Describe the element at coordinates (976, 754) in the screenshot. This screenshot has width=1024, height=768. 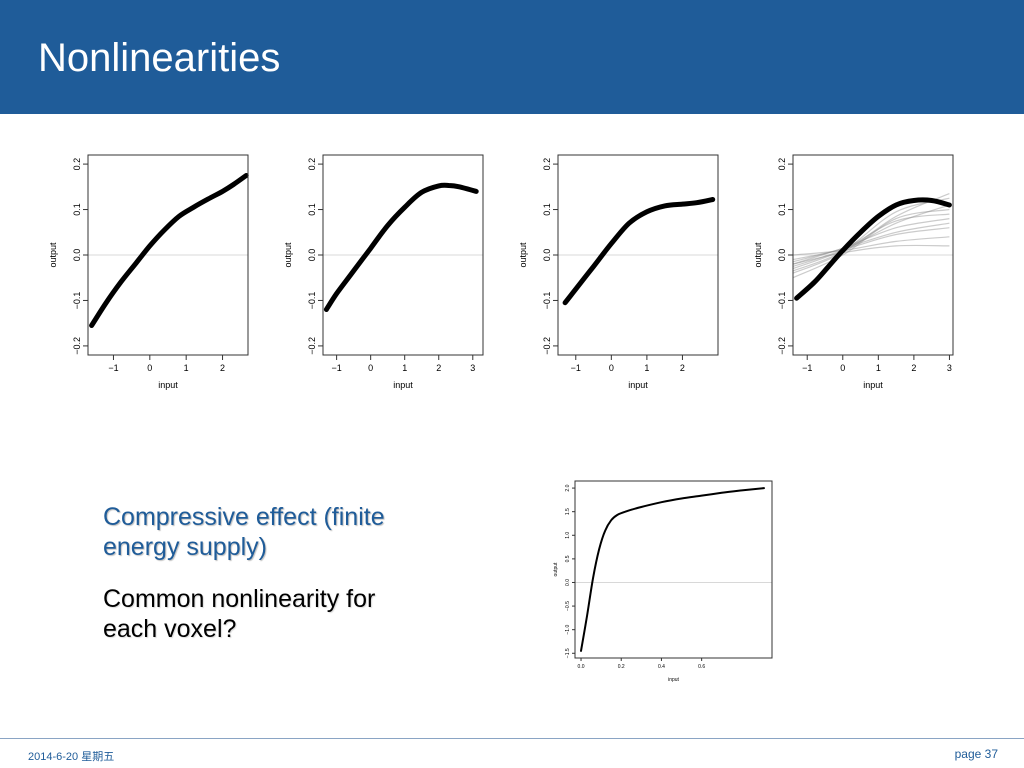
I see `page-number: page 37` at that location.